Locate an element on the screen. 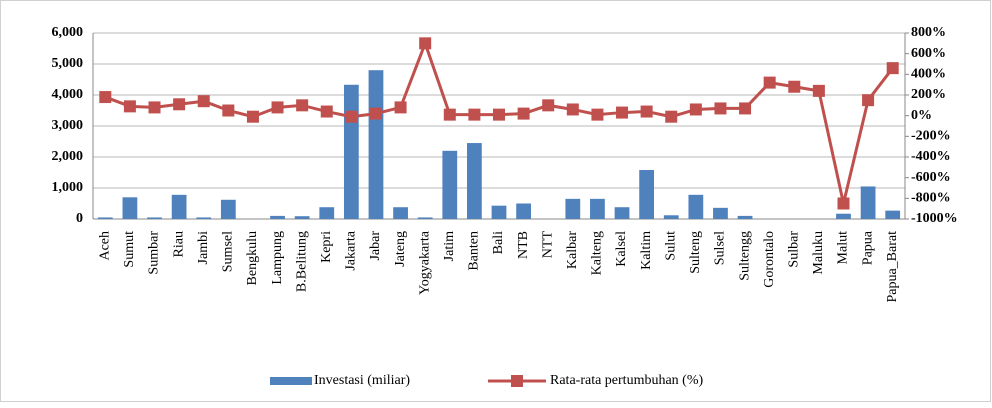  x-tick-label: Sumsel is located at coordinates (228, 251).